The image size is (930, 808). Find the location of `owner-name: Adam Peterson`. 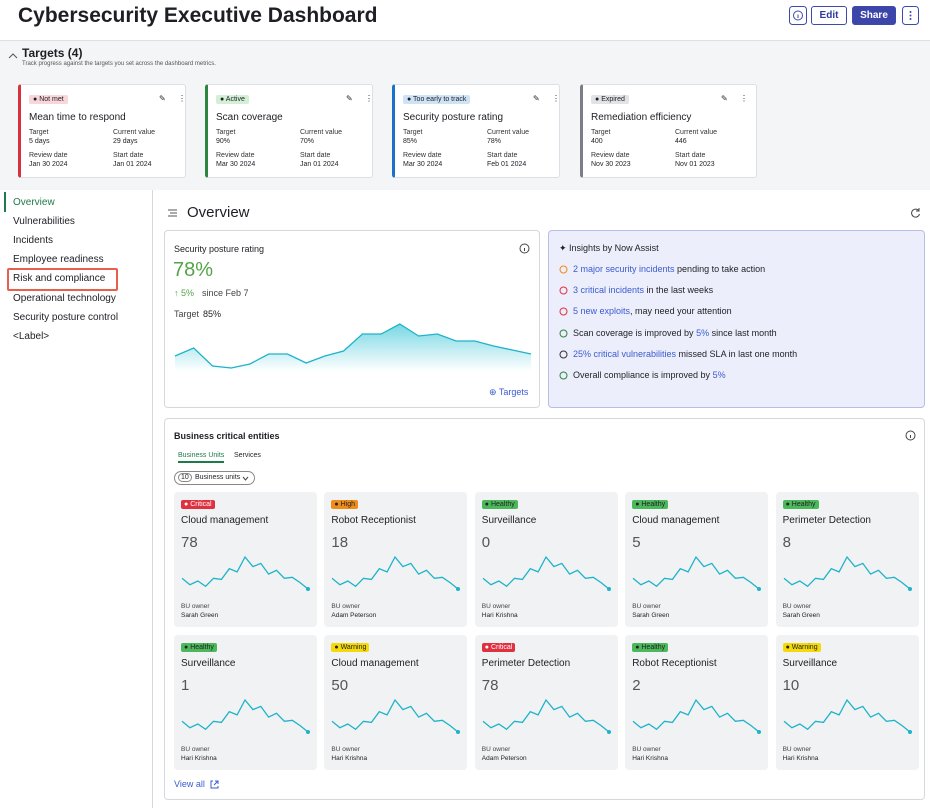

owner-name: Adam Peterson is located at coordinates (354, 615).